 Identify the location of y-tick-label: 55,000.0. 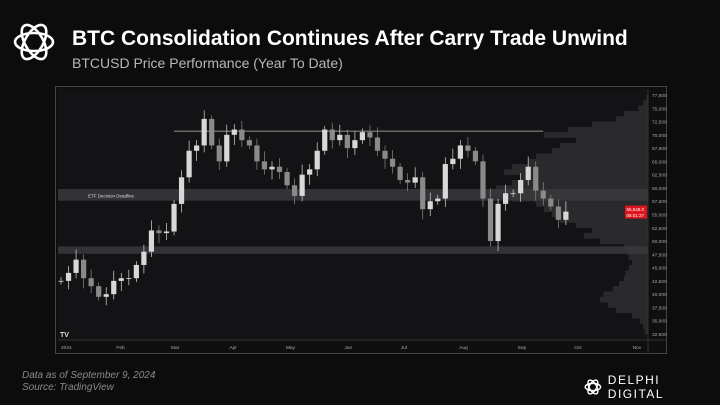
(659, 216).